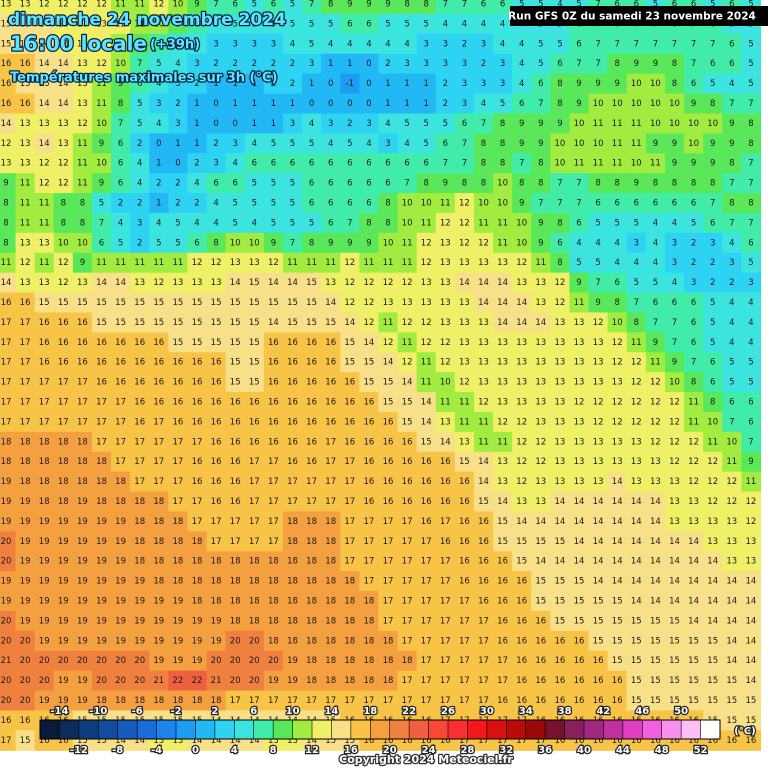 This screenshot has height=768, width=768. I want to click on temperature-value: 0, so click(368, 104).